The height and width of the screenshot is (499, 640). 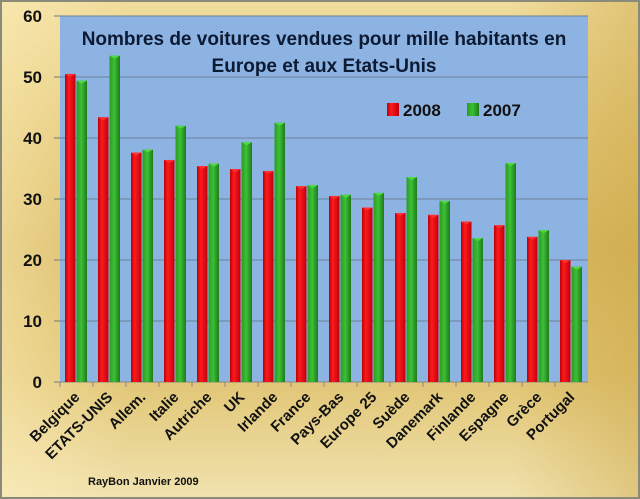 What do you see at coordinates (32, 199) in the screenshot?
I see `y-tick-label: 30` at bounding box center [32, 199].